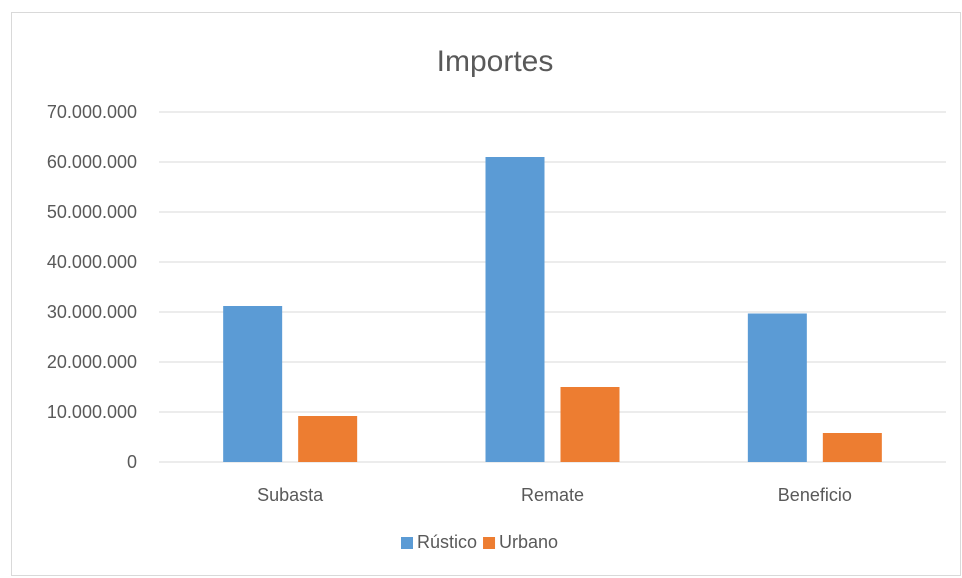 This screenshot has width=962, height=578. What do you see at coordinates (447, 542) in the screenshot?
I see `legend-label: Rústico` at bounding box center [447, 542].